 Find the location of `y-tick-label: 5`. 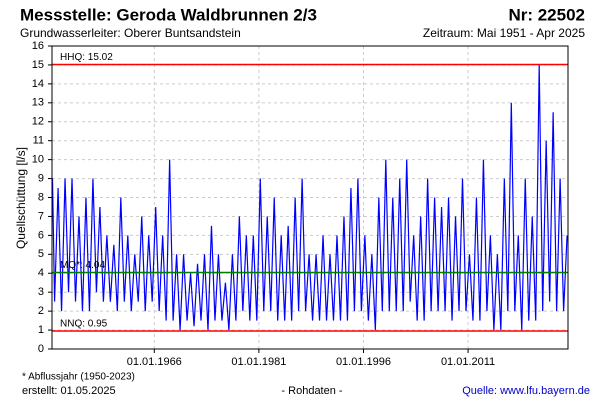

y-tick-label: 5 is located at coordinates (41, 254).